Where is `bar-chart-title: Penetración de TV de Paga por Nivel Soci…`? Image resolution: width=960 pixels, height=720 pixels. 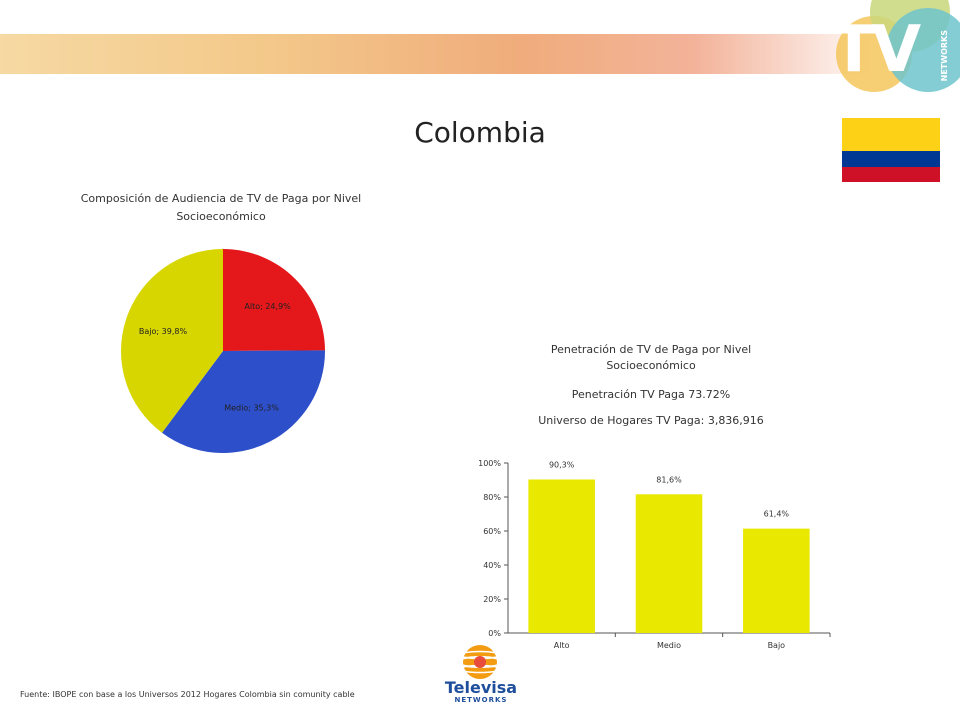
bar-chart-title: Penetración de TV de Paga por Nivel Soci… is located at coordinates (651, 357).